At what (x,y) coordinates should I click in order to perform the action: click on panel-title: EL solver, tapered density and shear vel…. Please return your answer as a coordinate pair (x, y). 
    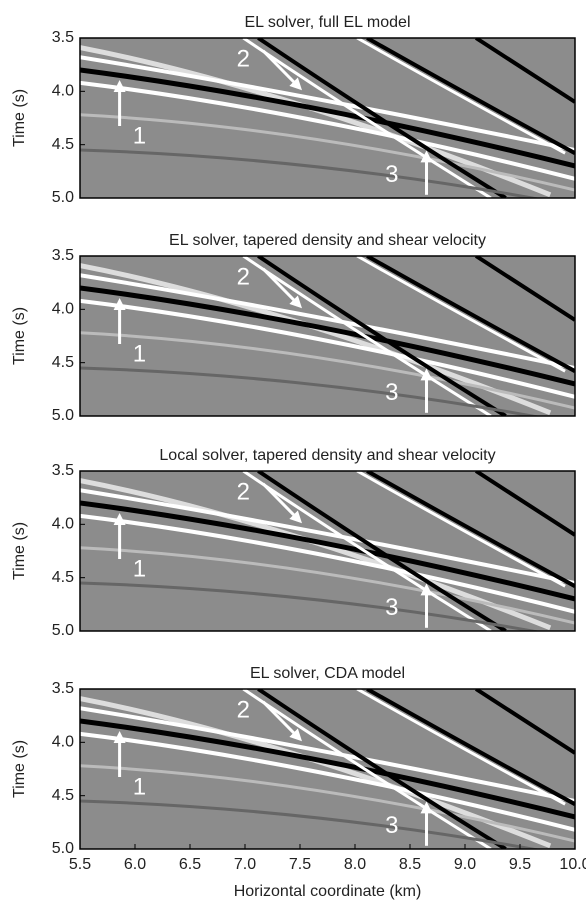
    Looking at the image, I should click on (327, 240).